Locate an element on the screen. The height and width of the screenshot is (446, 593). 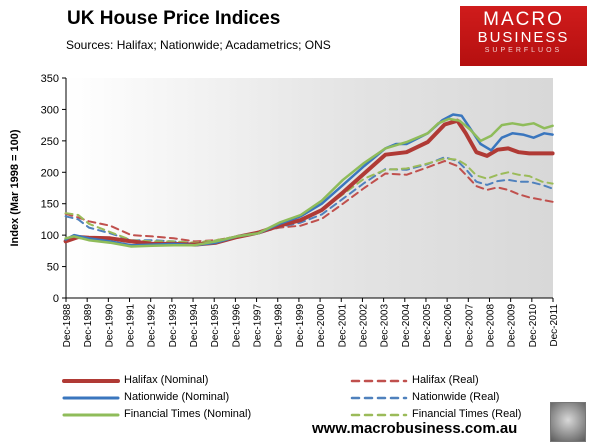
x-tick-label: Dec-1995 is located at coordinates (215, 326).